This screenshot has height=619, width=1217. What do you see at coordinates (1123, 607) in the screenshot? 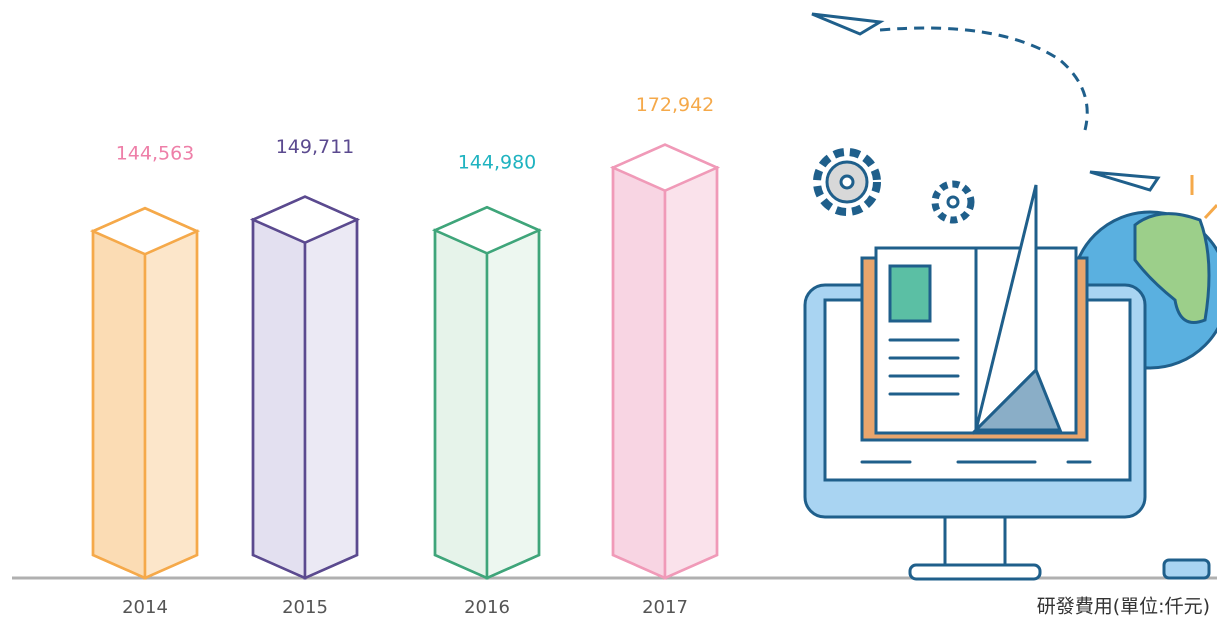
I see `unit-note: 研發費用(單位:仟元)` at bounding box center [1123, 607].